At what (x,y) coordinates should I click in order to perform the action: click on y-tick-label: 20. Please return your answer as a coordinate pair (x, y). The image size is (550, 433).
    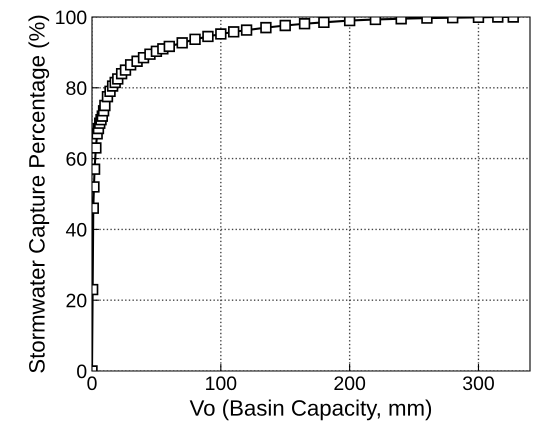
    Looking at the image, I should click on (76, 301).